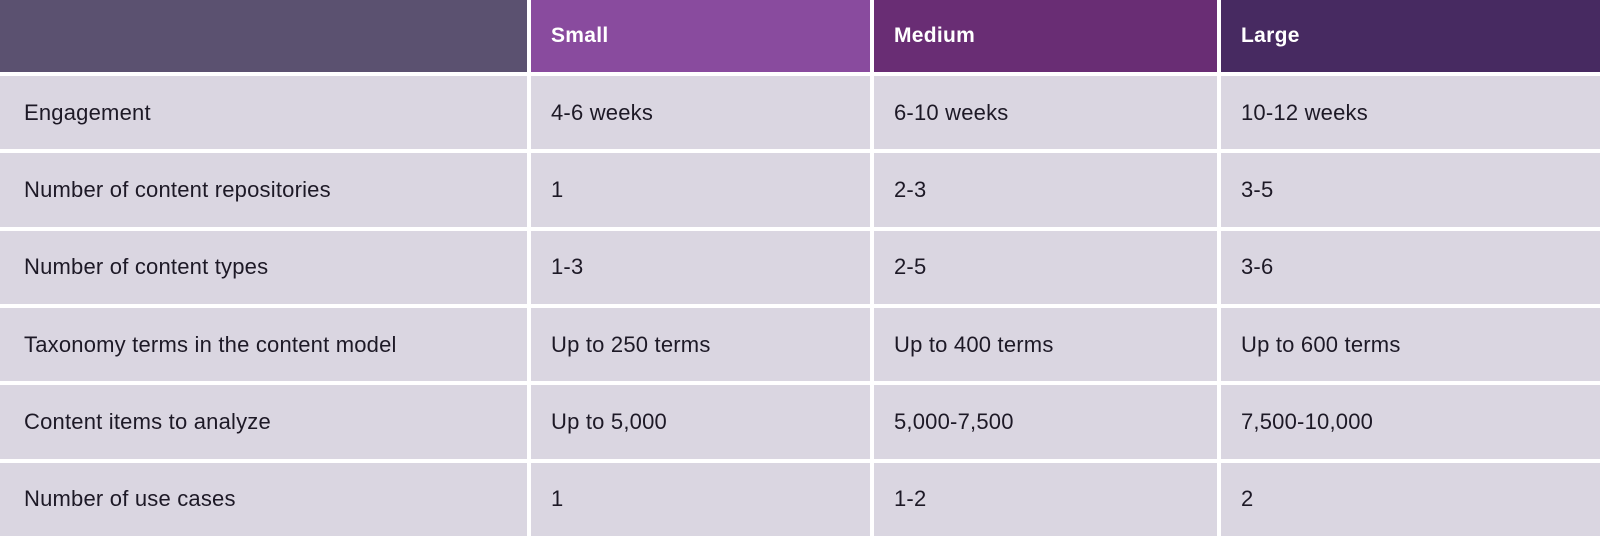 The height and width of the screenshot is (541, 1600). What do you see at coordinates (1410, 190) in the screenshot?
I see `cell-repositories-large: 3-5` at bounding box center [1410, 190].